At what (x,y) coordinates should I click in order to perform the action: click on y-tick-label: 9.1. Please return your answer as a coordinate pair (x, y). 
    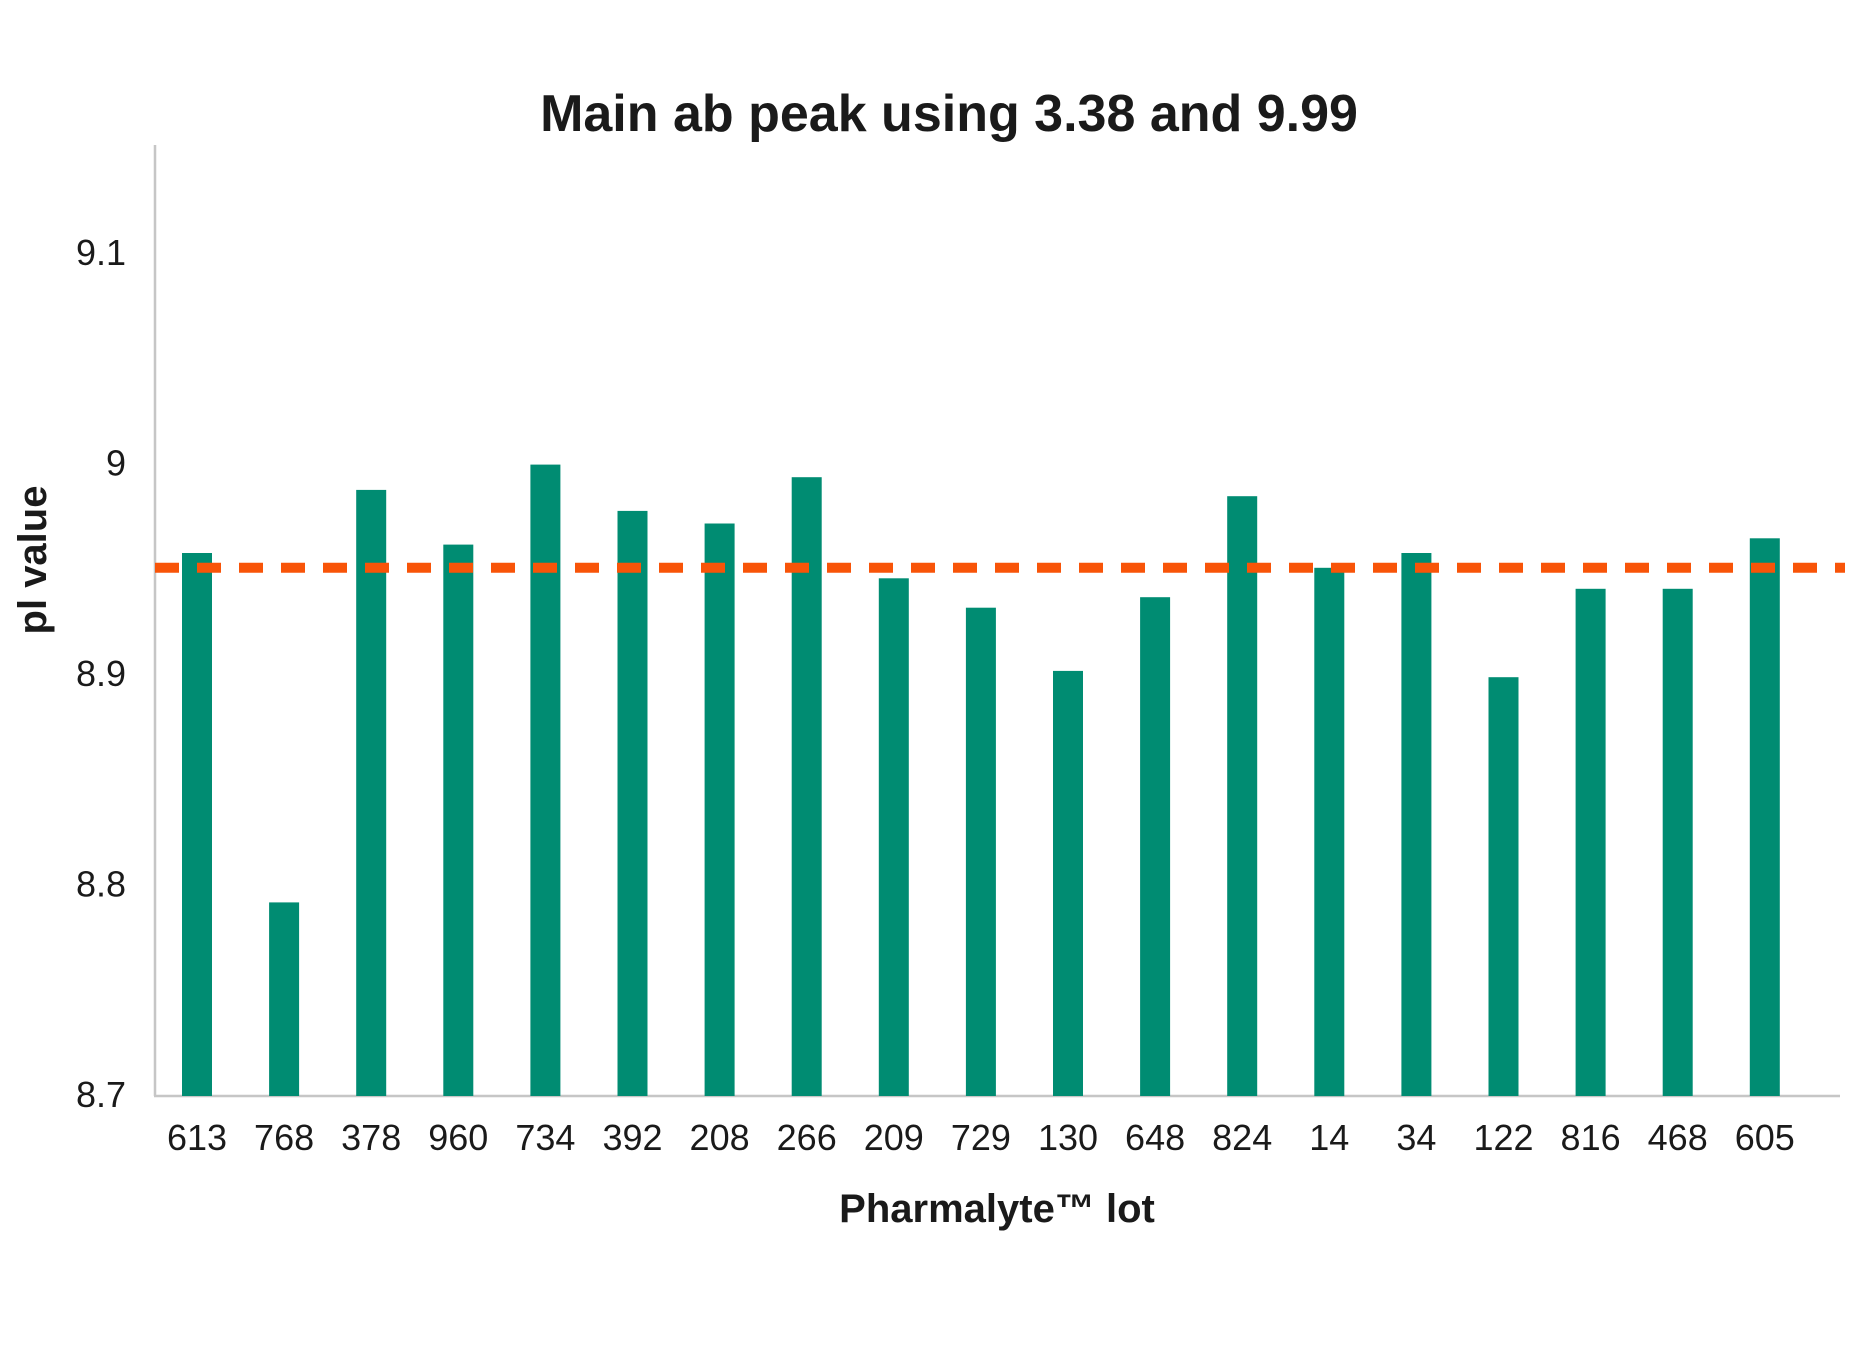
    Looking at the image, I should click on (101, 252).